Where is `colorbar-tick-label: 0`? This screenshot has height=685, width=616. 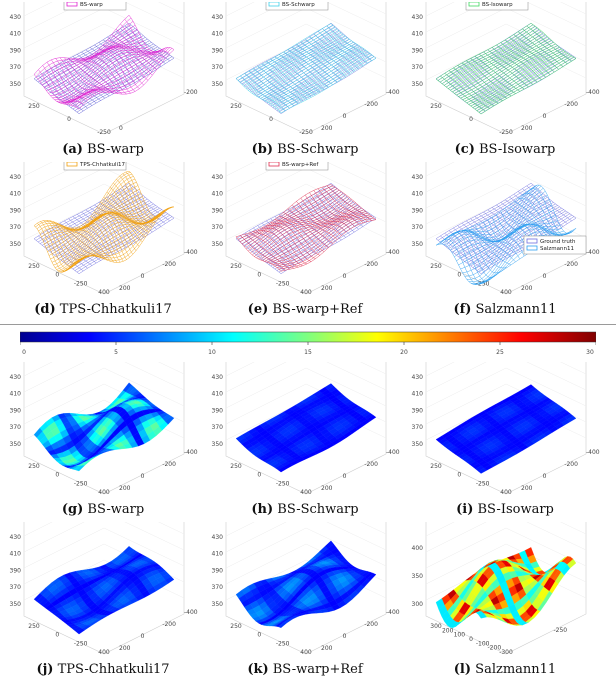
colorbar-tick-label: 0 is located at coordinates (24, 352).